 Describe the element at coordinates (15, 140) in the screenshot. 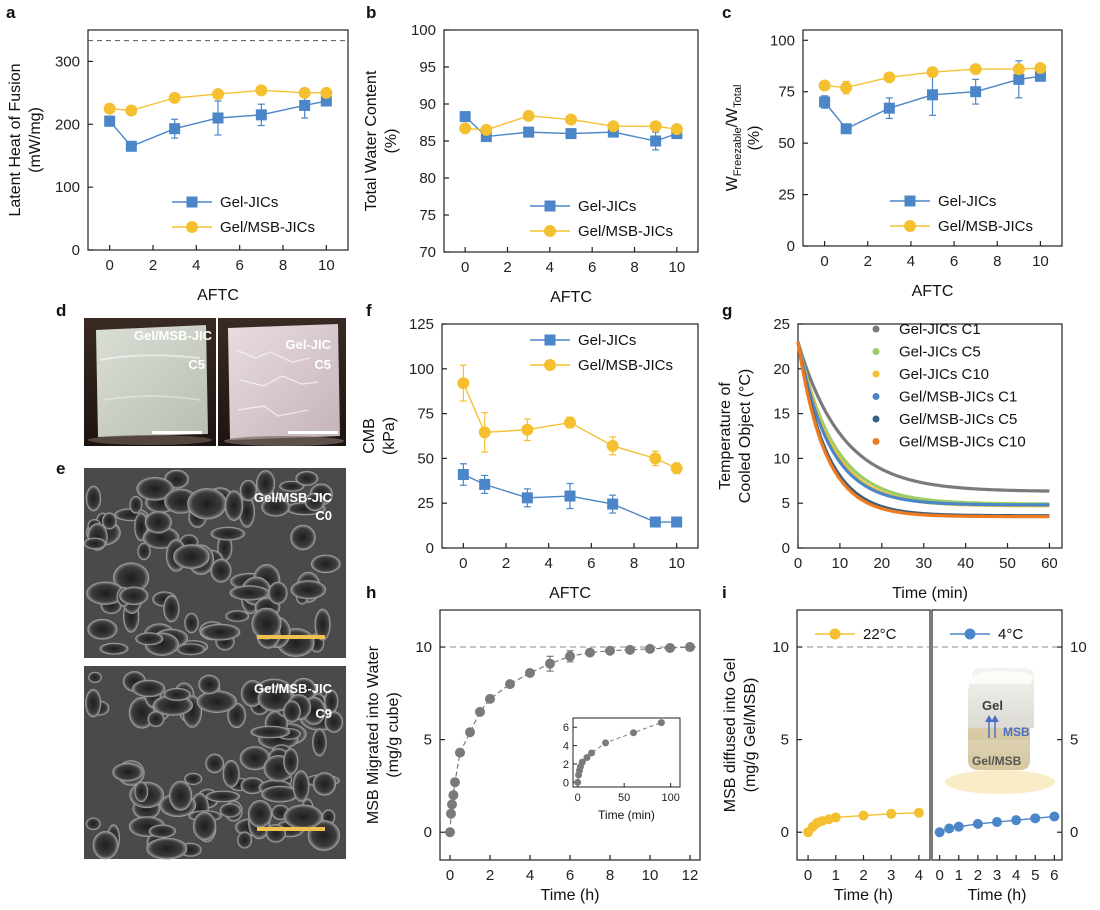

I see `y-axis-label-a: Latent Heat of Fusion` at that location.